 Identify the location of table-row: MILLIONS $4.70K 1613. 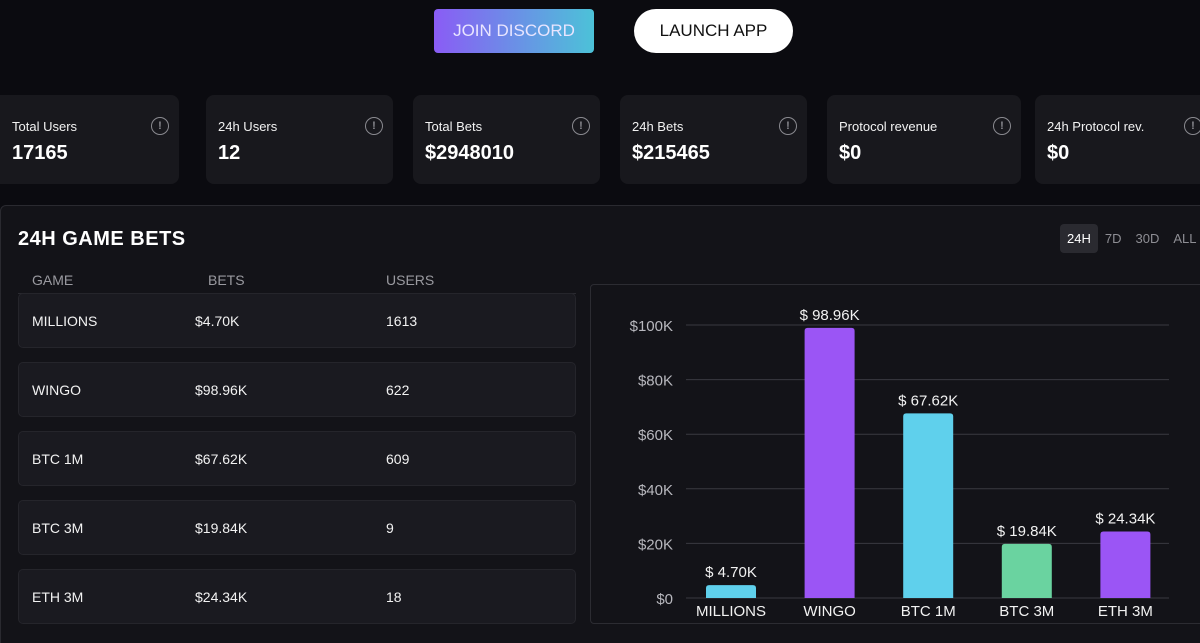
(297, 320).